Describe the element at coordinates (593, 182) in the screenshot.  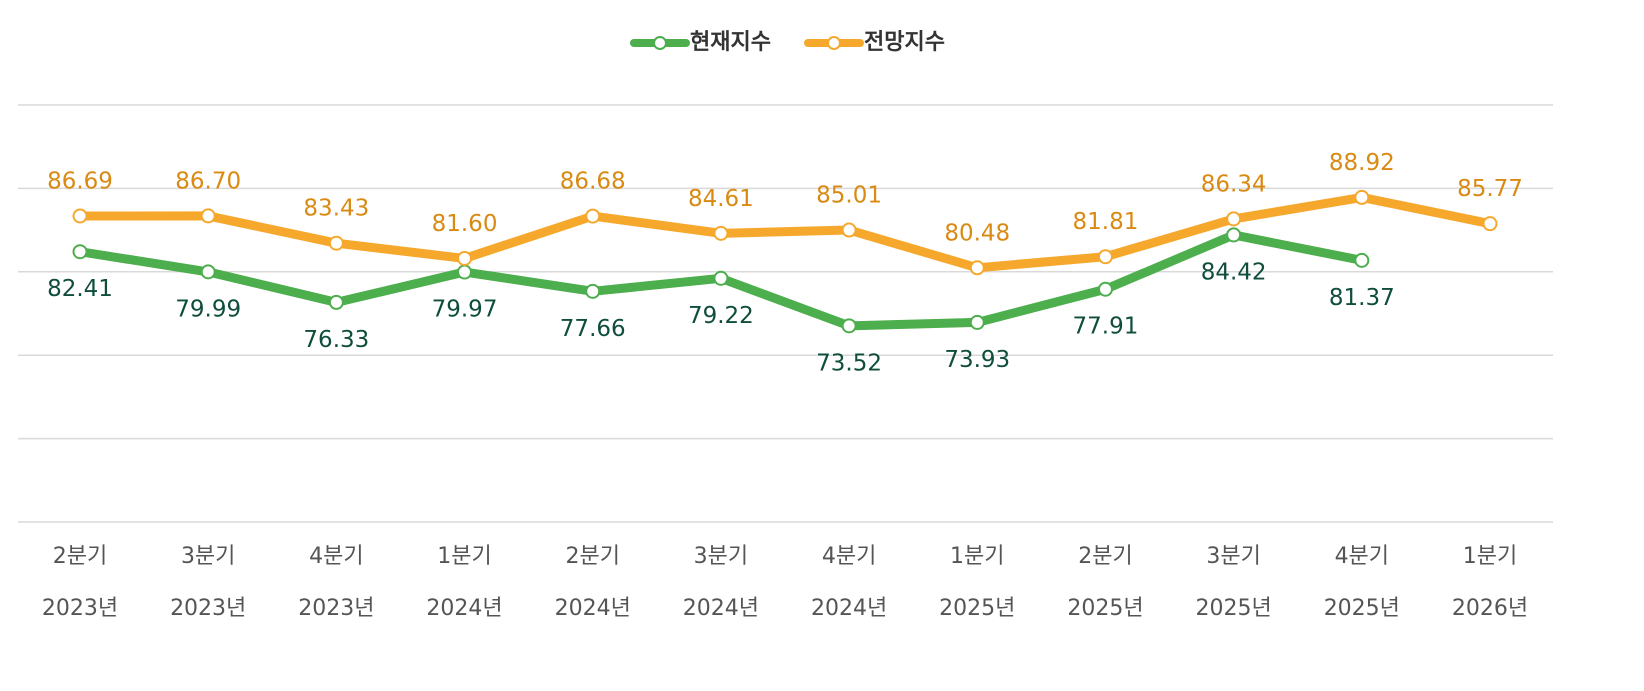
I see `value-label: 86.68` at that location.